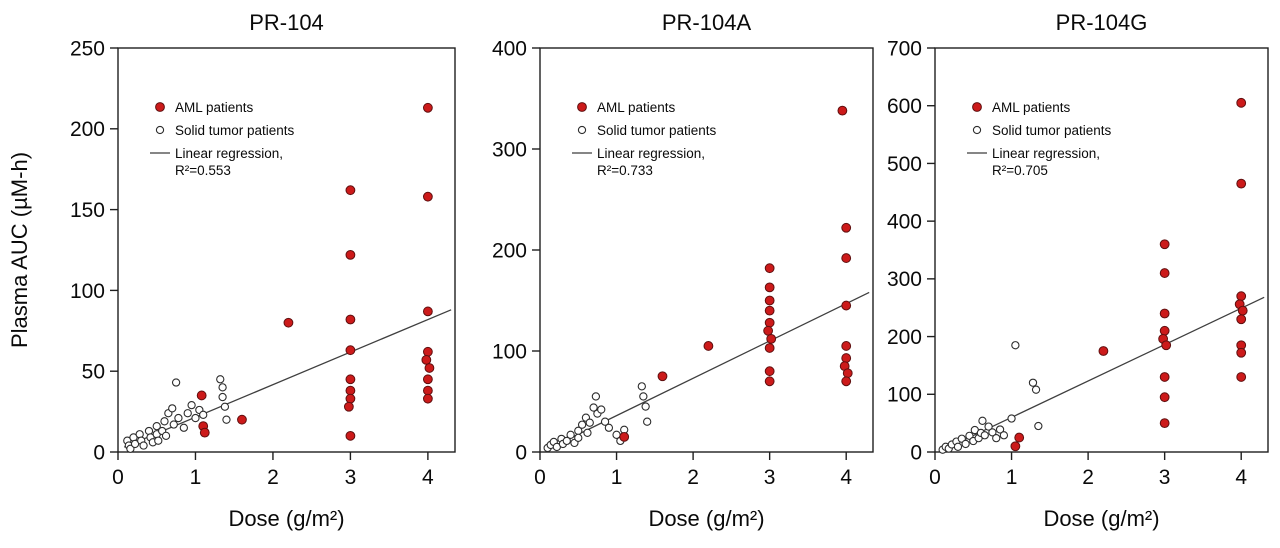 This screenshot has height=548, width=1280. Describe the element at coordinates (1020, 170) in the screenshot. I see `legend-r2-label: R²=0.705` at that location.